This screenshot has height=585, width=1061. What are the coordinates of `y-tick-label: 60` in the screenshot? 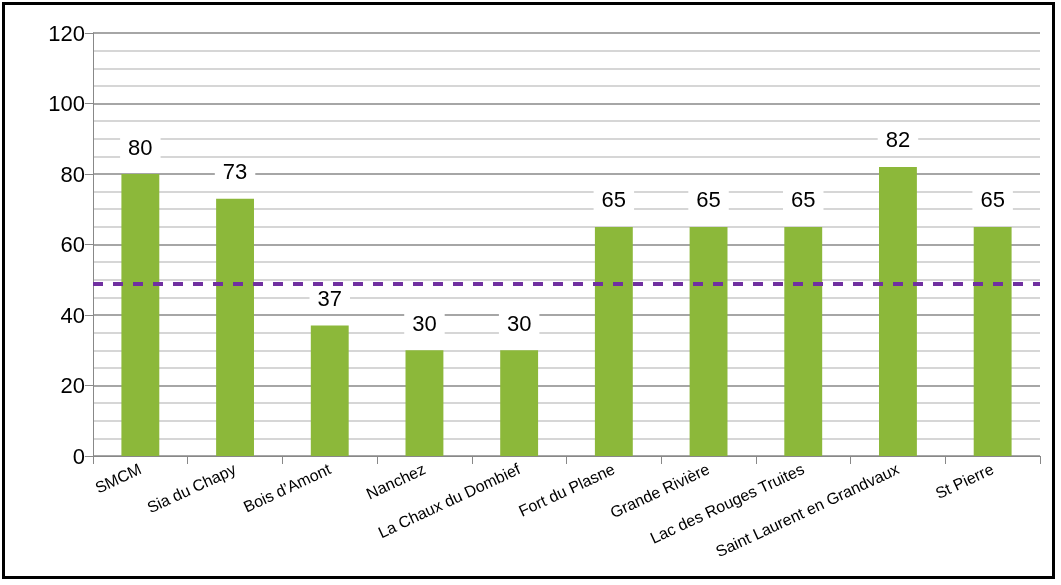 It's located at (72, 244).